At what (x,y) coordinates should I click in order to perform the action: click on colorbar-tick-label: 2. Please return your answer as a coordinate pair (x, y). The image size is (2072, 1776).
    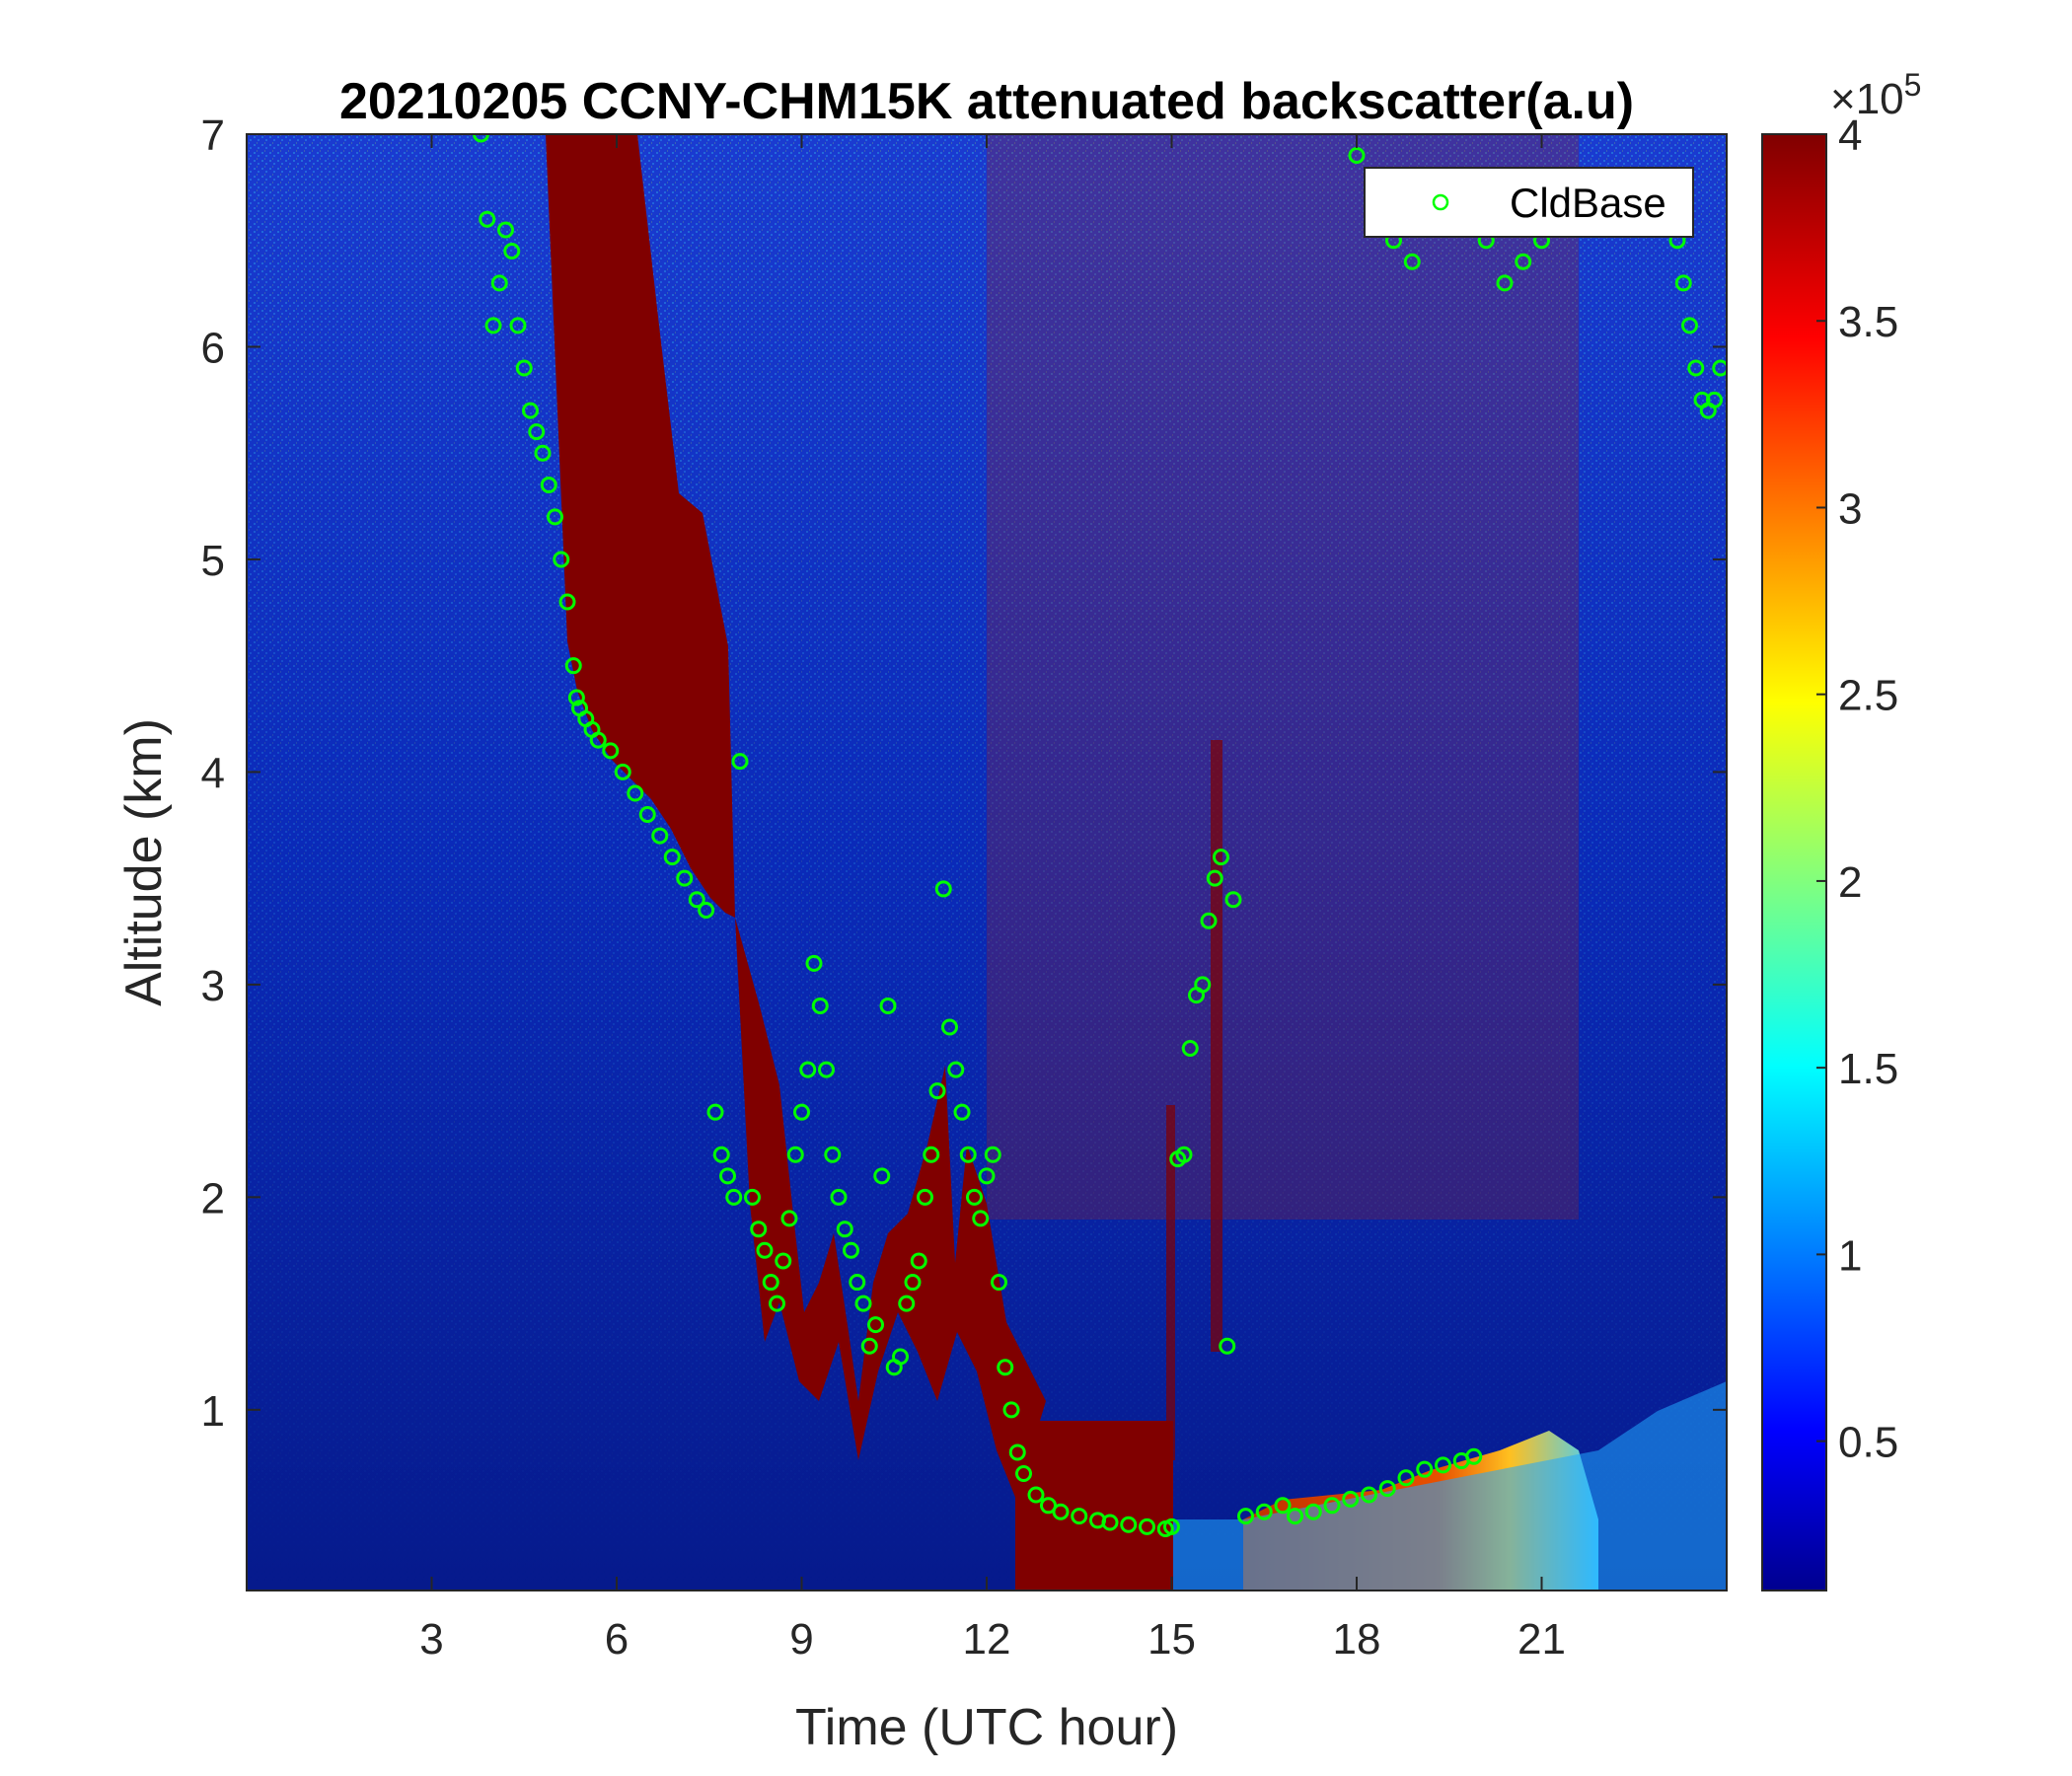
    Looking at the image, I should click on (1850, 883).